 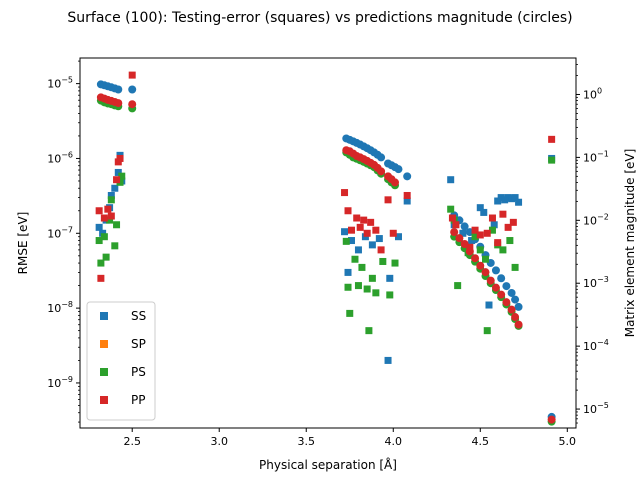 I want to click on y-tick-label: 10⁻⁵, so click(x=60, y=83).